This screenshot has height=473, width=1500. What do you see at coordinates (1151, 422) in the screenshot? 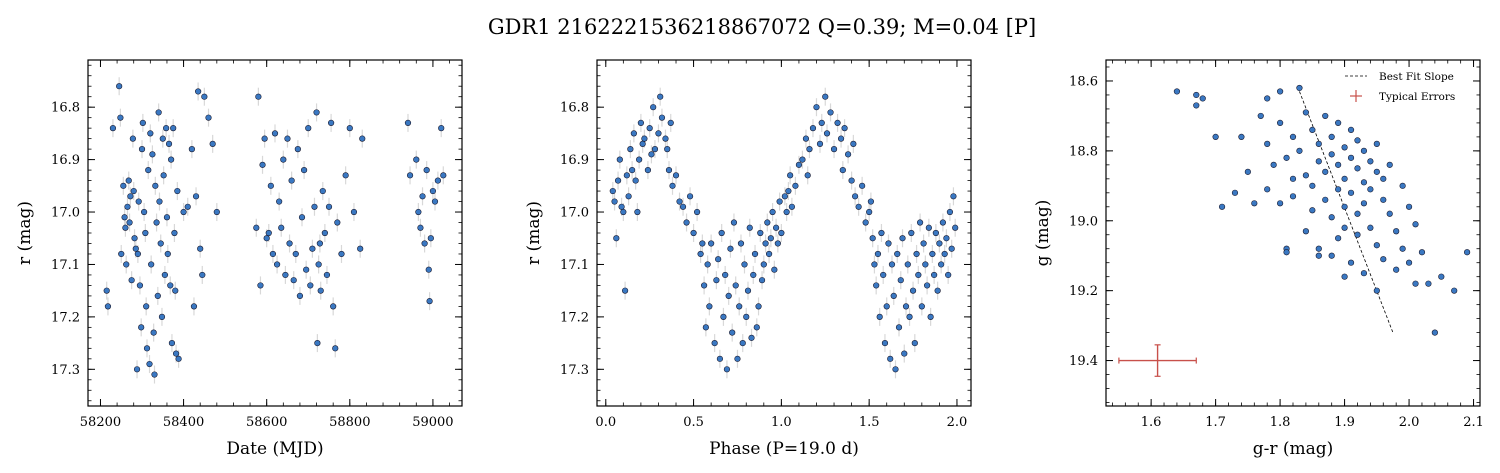
I see `x-tick-label: 1.6` at bounding box center [1151, 422].